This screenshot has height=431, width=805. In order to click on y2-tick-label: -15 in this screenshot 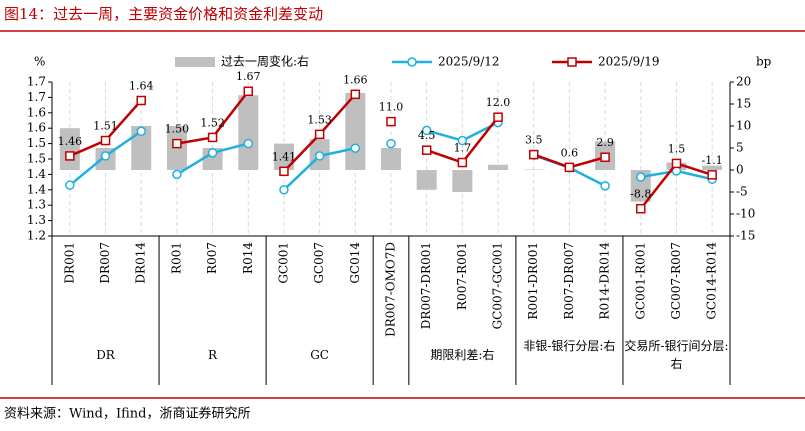, I will do `click(745, 236)`.